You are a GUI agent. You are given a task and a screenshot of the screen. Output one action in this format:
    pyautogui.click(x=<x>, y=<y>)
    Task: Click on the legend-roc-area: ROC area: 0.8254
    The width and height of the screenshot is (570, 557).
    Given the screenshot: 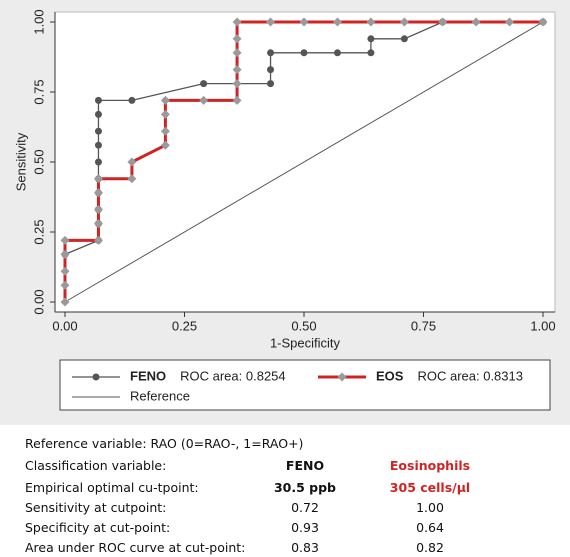 What is the action you would take?
    pyautogui.click(x=233, y=375)
    